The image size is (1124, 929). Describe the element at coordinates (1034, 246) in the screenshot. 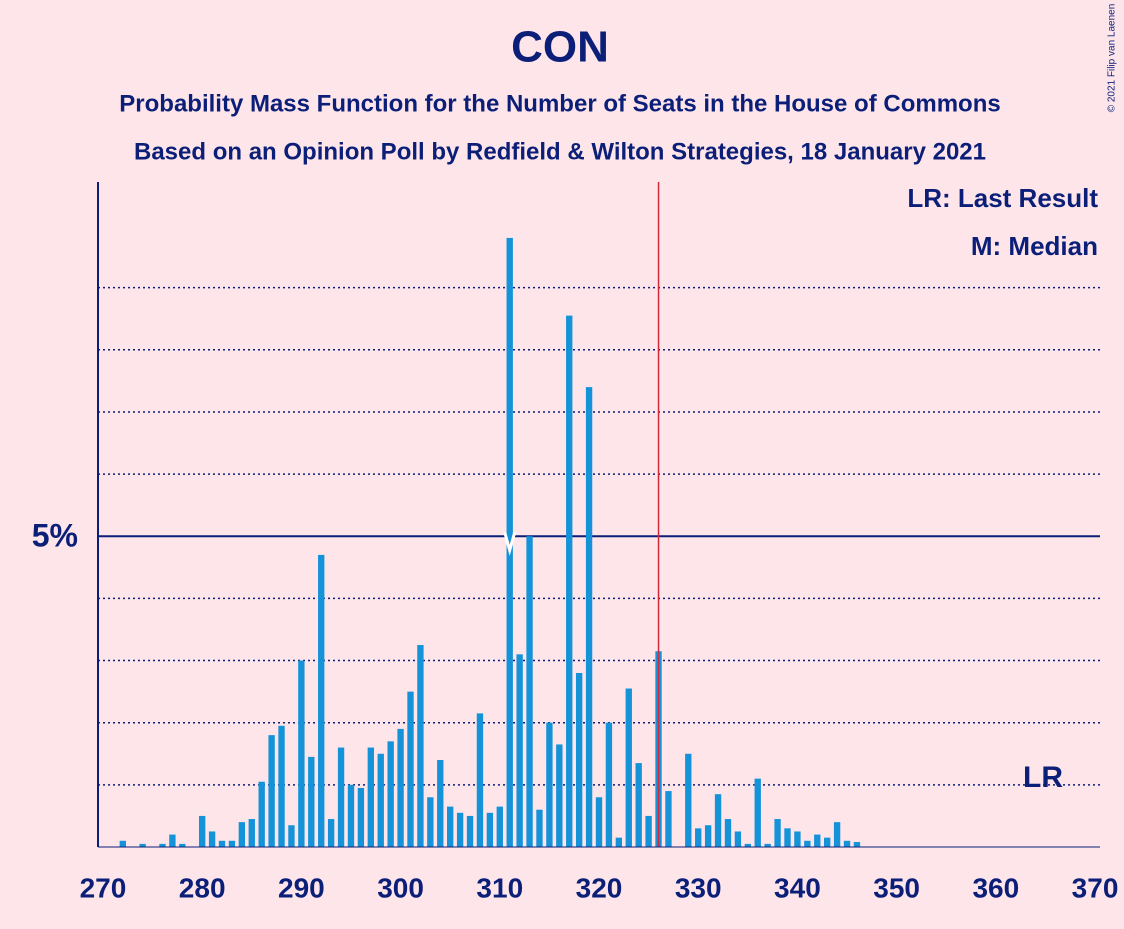

I see `legend-entry: M: Median` at that location.